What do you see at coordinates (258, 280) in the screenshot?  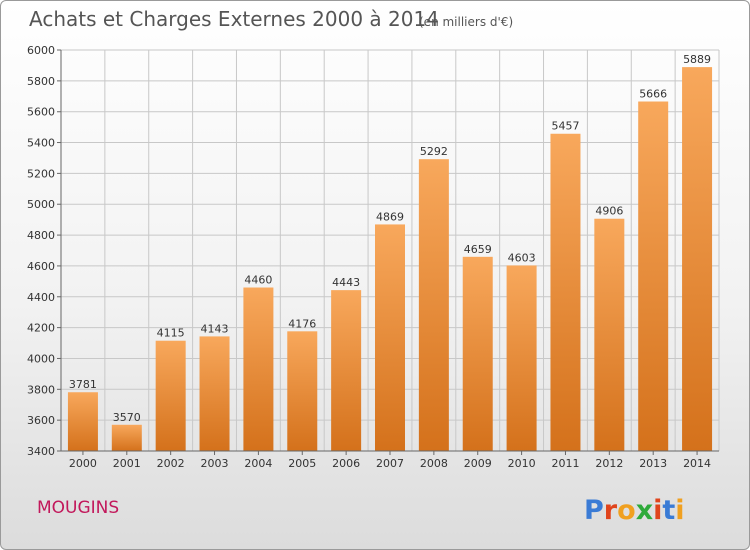 I see `data-label: 4460` at bounding box center [258, 280].